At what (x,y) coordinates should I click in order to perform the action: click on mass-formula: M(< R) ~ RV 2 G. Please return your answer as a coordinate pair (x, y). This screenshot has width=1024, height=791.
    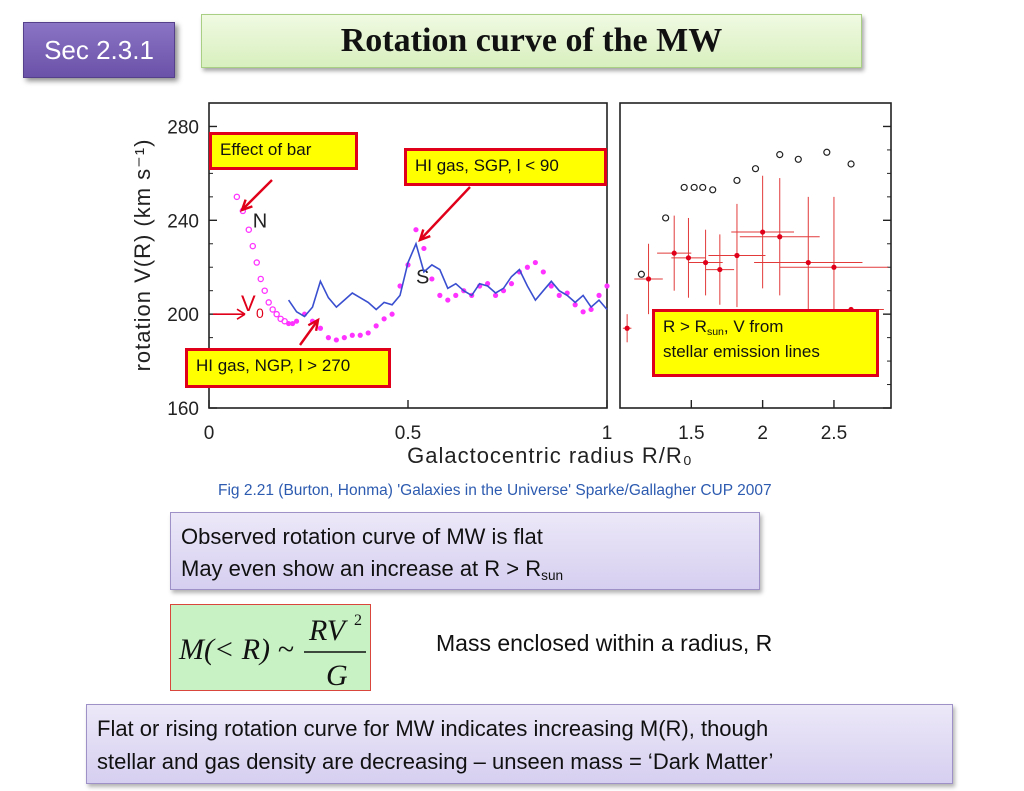
    Looking at the image, I should click on (270, 648).